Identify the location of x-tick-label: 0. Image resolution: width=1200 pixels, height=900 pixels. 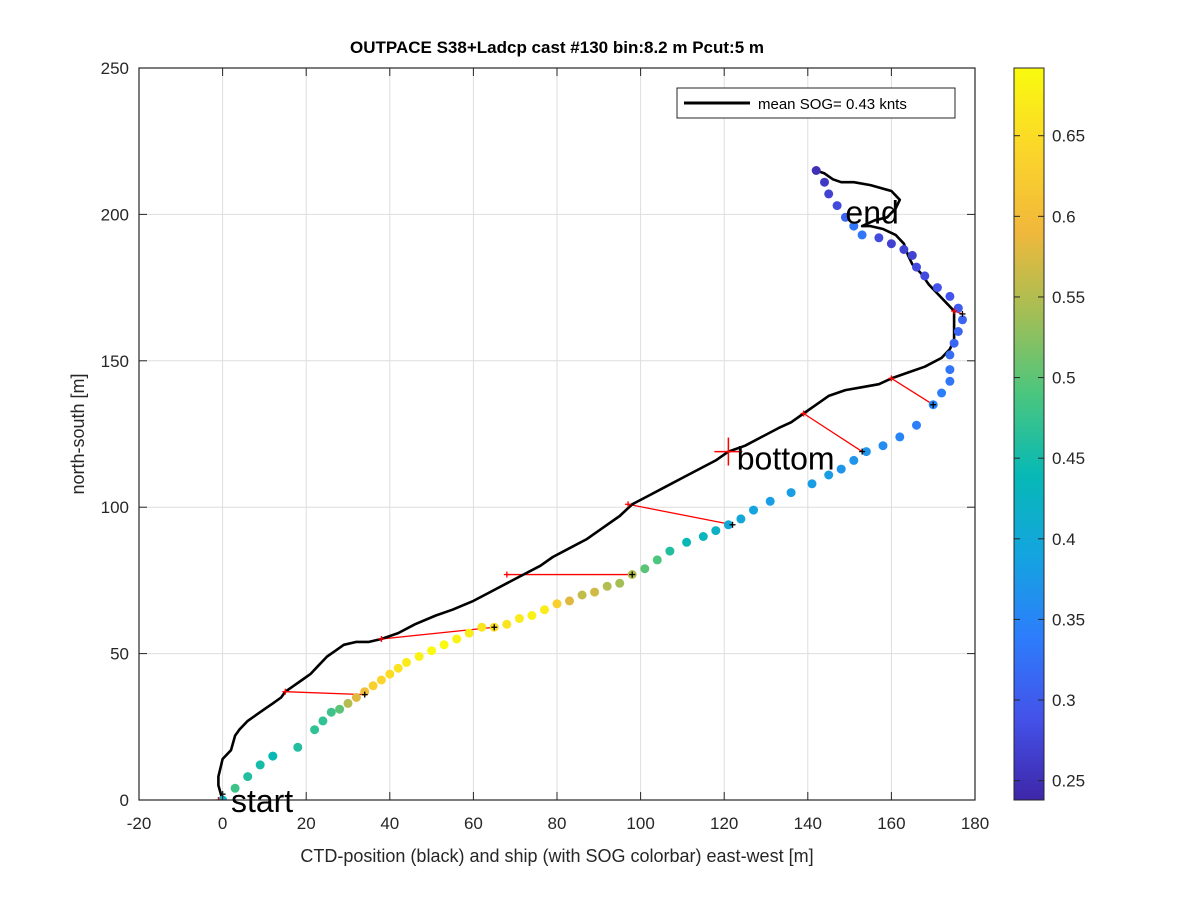
(222, 823).